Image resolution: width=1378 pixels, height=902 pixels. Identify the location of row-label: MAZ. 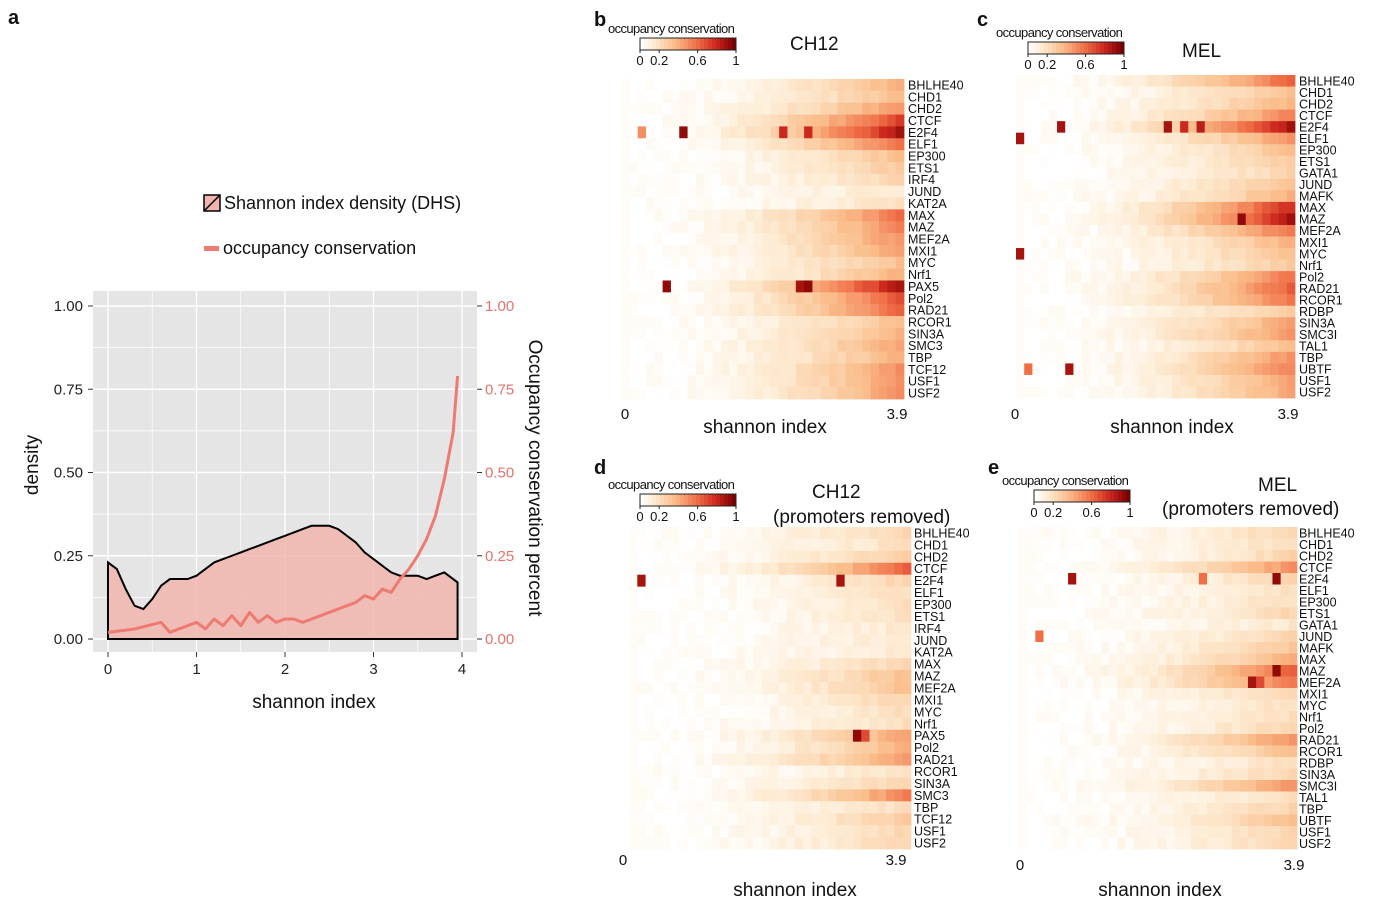
(927, 677).